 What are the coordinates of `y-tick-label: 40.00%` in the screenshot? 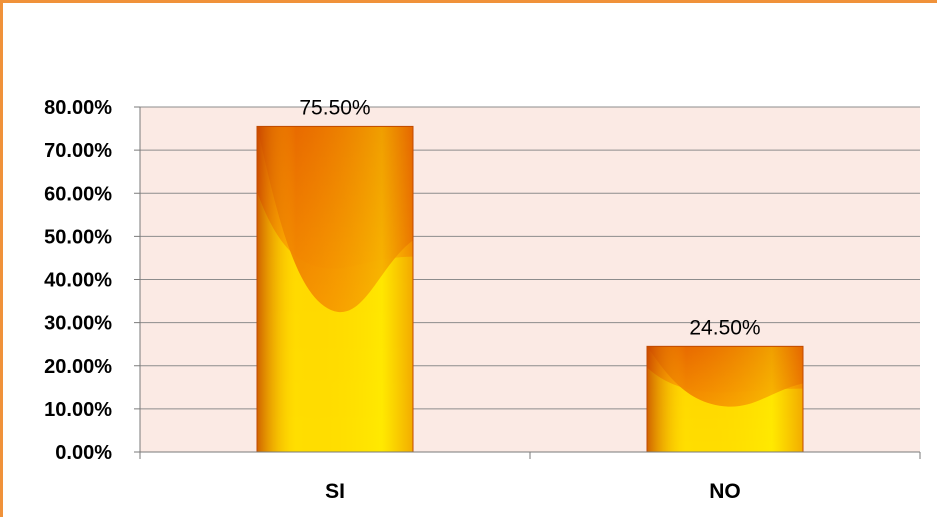 It's located at (78, 281).